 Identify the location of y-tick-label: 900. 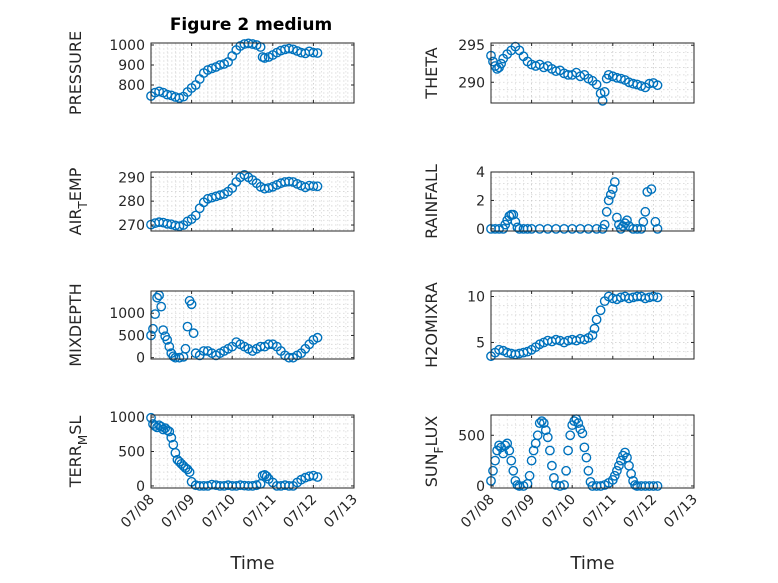
(131, 66).